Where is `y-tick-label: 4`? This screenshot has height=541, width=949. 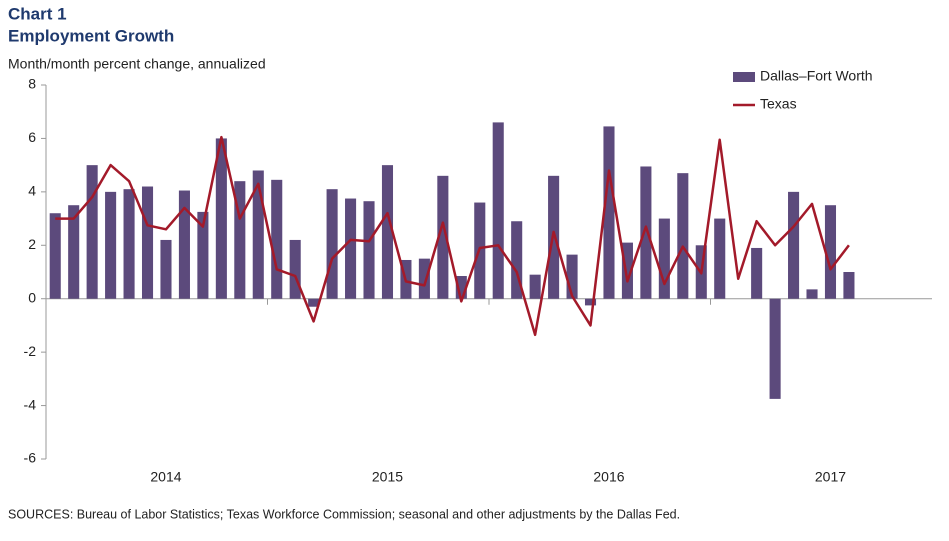 y-tick-label: 4 is located at coordinates (32, 191).